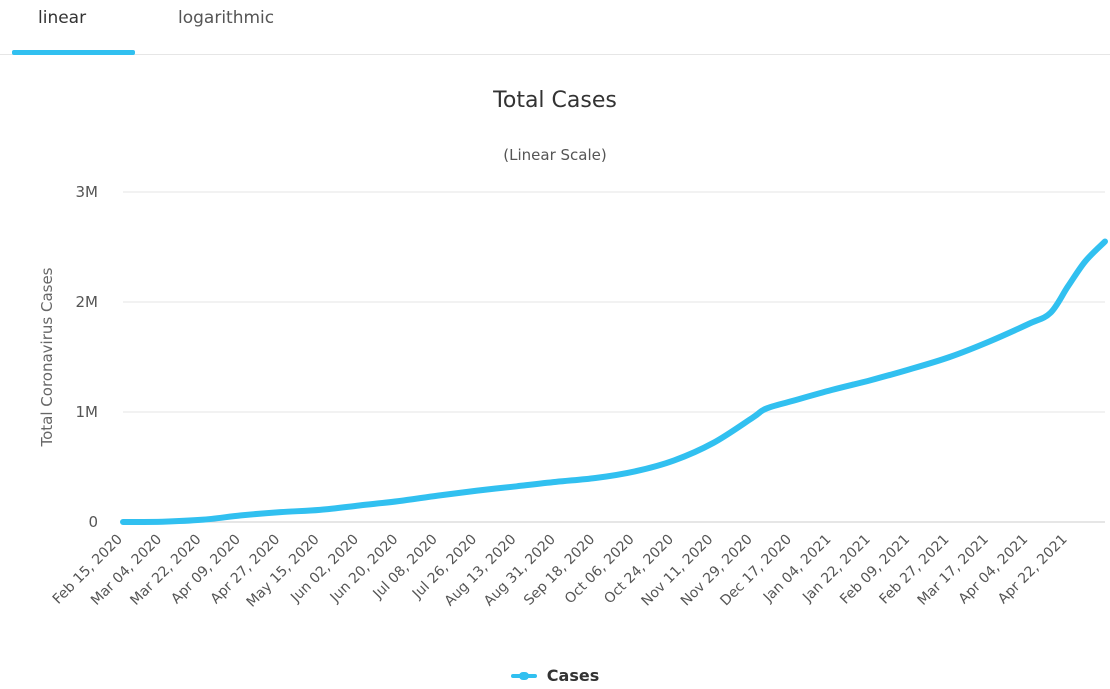 The width and height of the screenshot is (1110, 689). Describe the element at coordinates (73, 52) in the screenshot. I see `active-tab-indicator` at that location.